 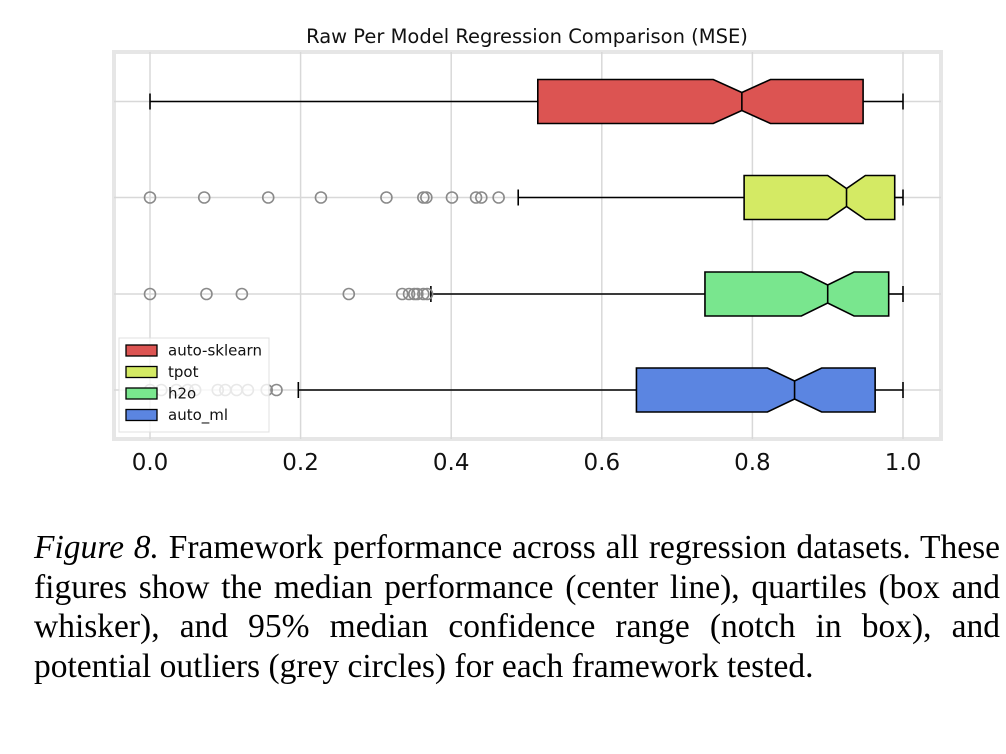 What do you see at coordinates (903, 463) in the screenshot?
I see `x-tick-label: 1.0` at bounding box center [903, 463].